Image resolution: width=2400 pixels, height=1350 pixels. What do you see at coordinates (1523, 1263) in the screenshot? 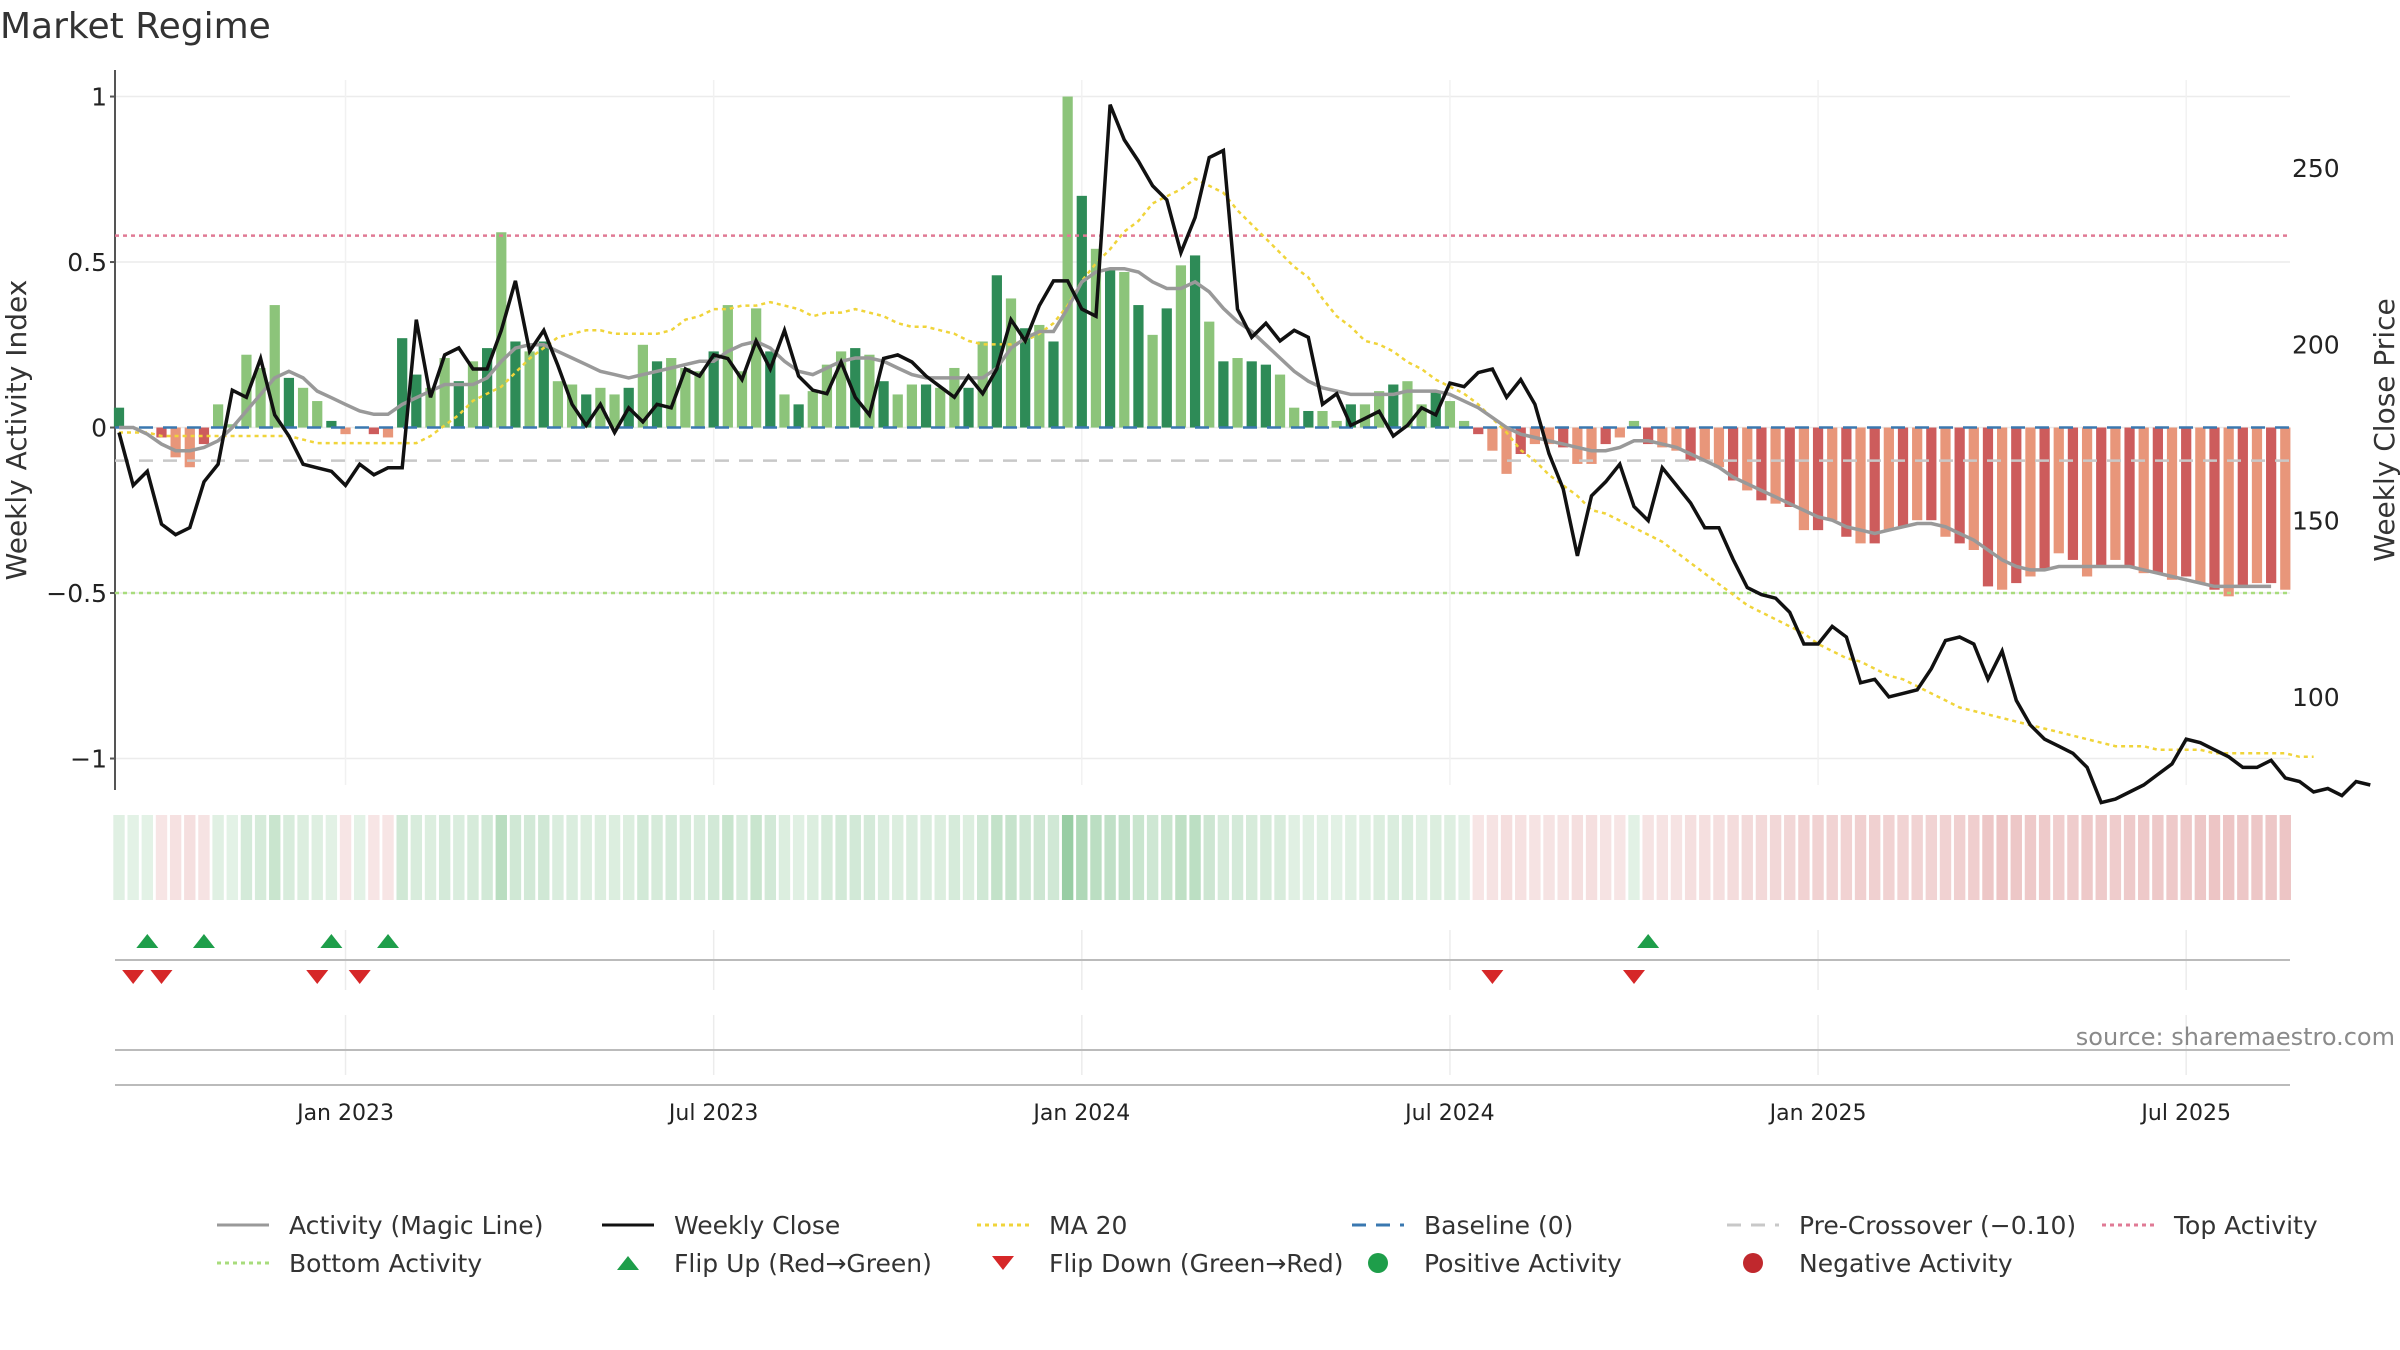
I see `legend-label: Positive Activity` at bounding box center [1523, 1263].